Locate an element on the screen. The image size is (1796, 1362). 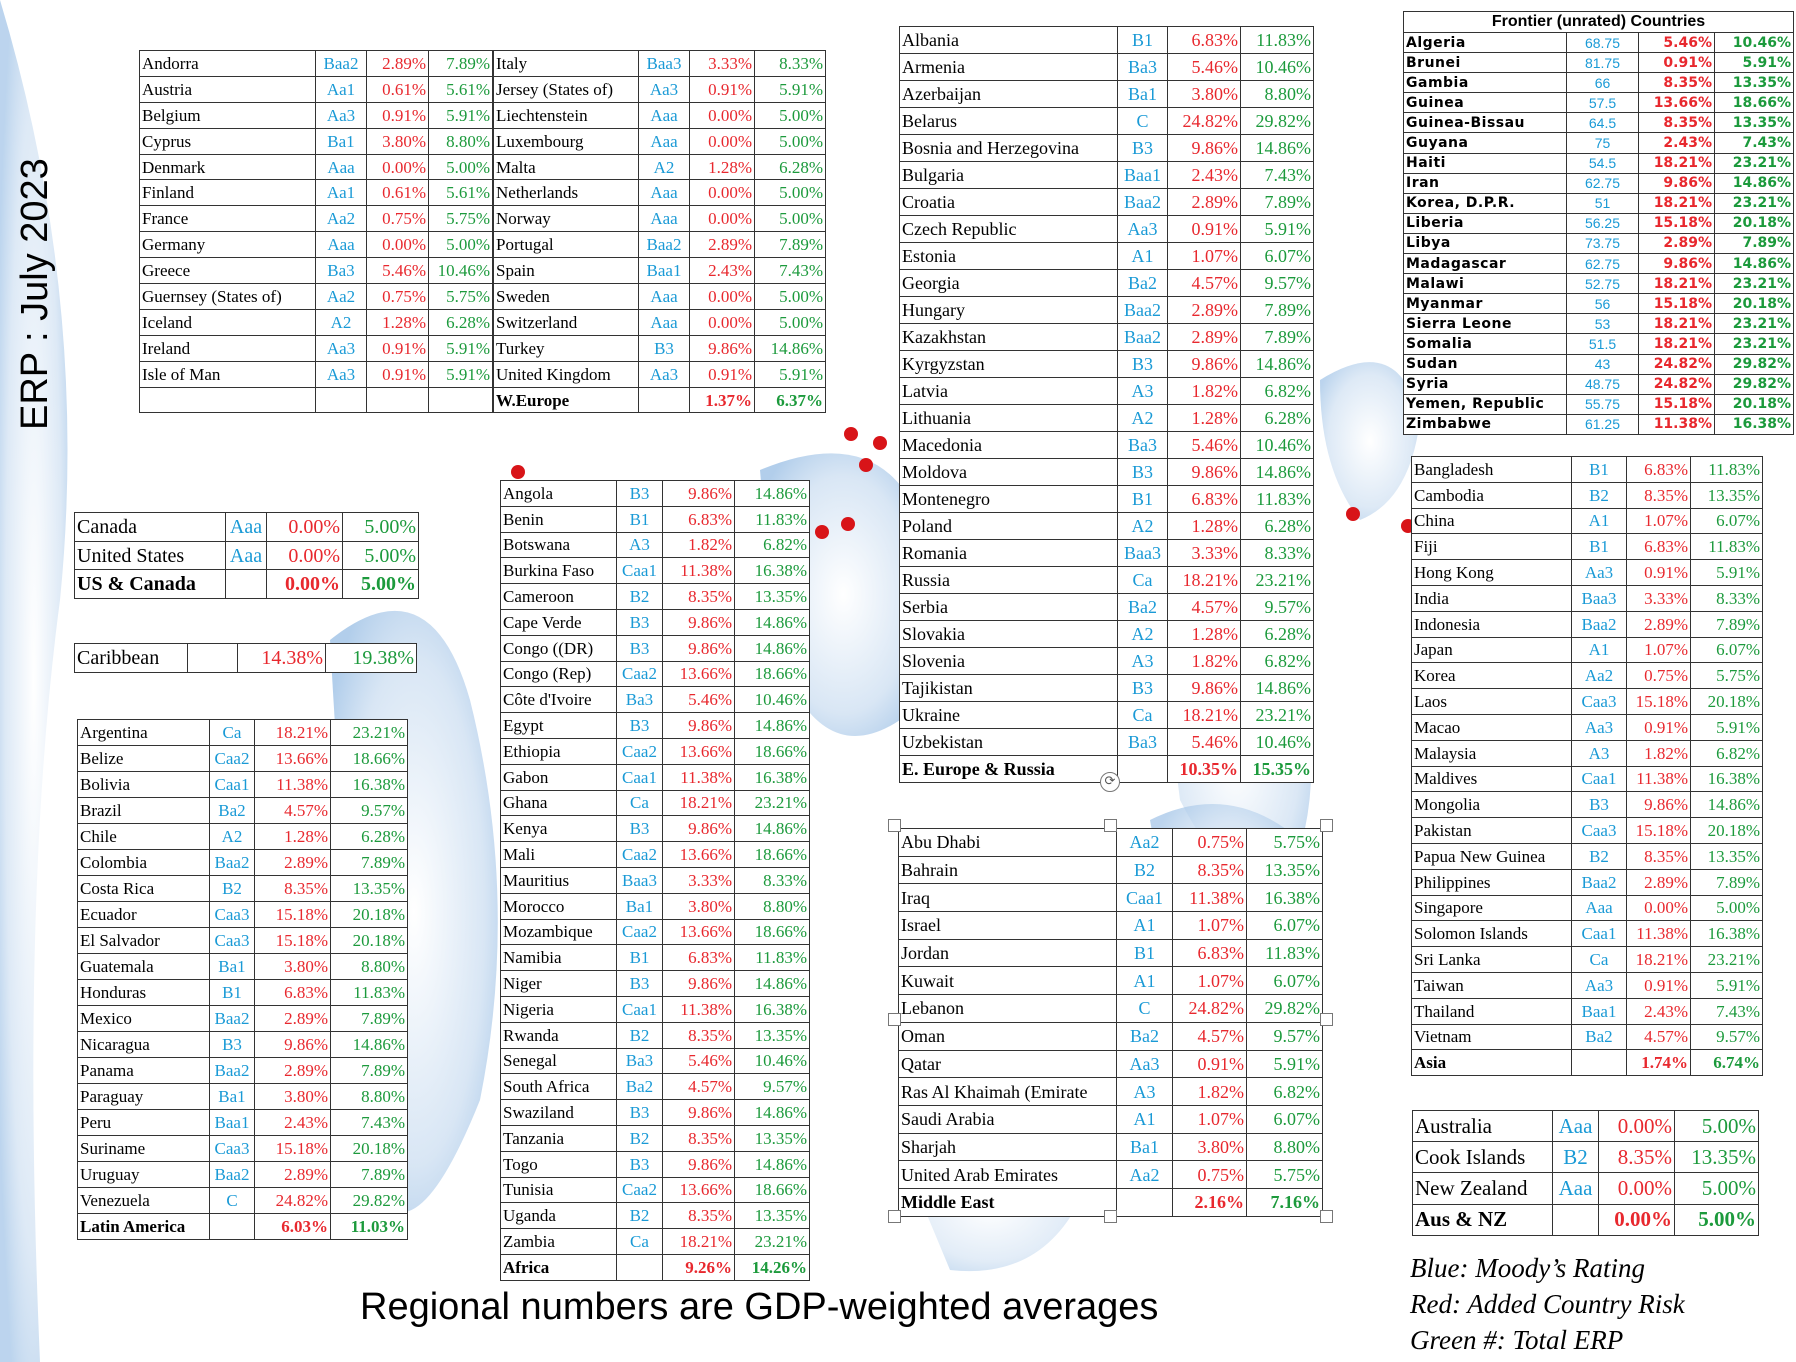
country-name: Burkina Faso is located at coordinates (558, 571).